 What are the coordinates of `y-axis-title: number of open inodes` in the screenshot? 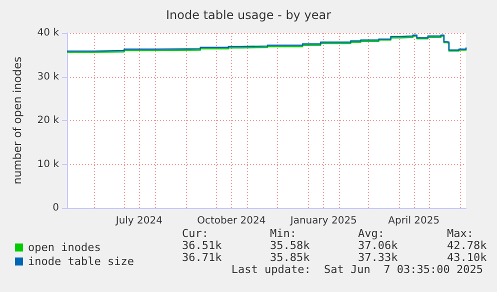 It's located at (17, 120).